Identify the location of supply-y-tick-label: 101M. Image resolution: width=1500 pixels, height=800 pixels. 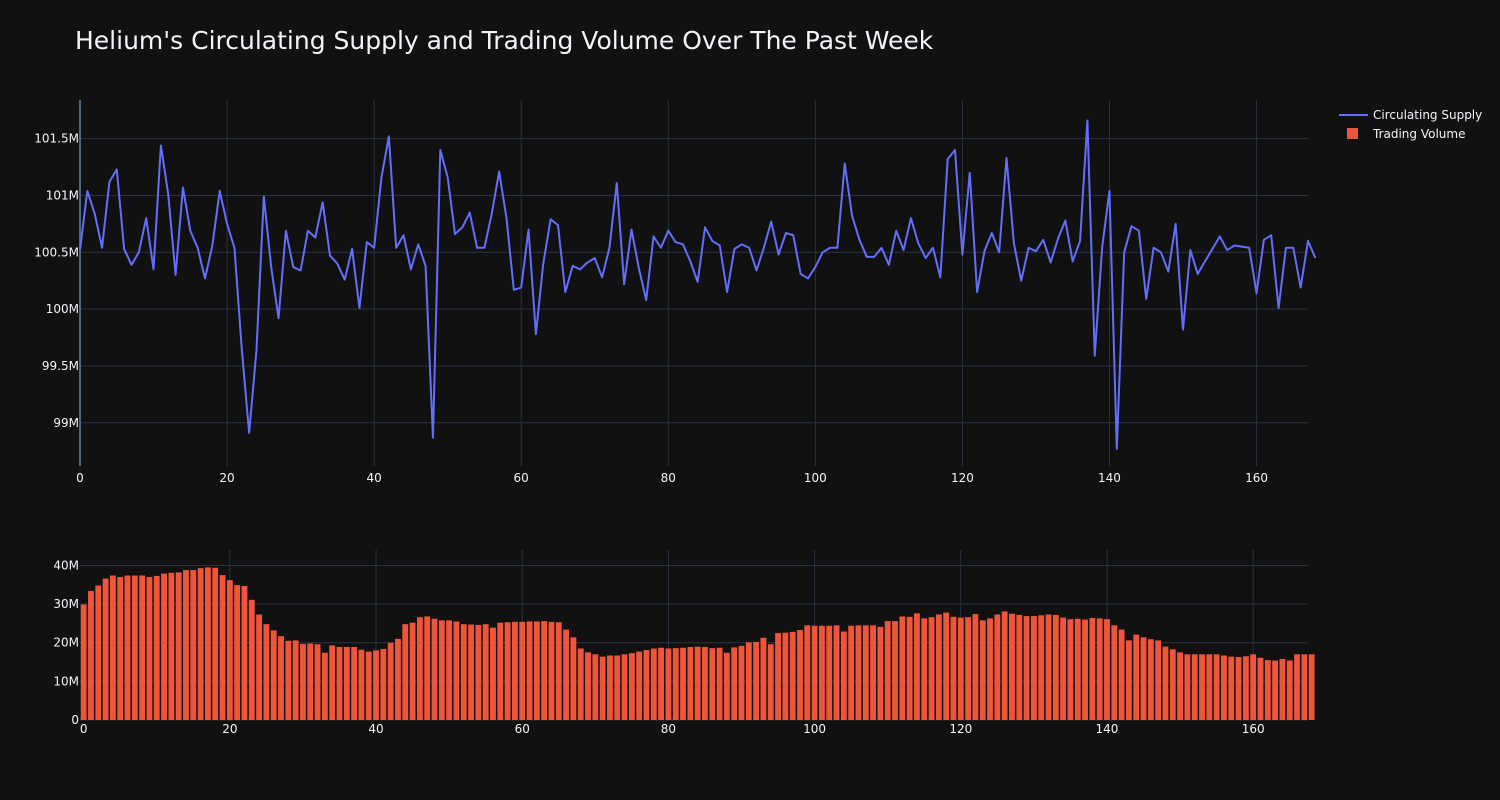
(62, 195).